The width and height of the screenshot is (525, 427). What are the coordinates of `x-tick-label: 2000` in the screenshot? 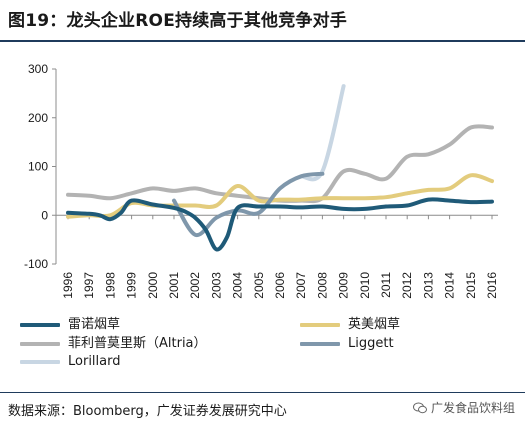 It's located at (153, 285).